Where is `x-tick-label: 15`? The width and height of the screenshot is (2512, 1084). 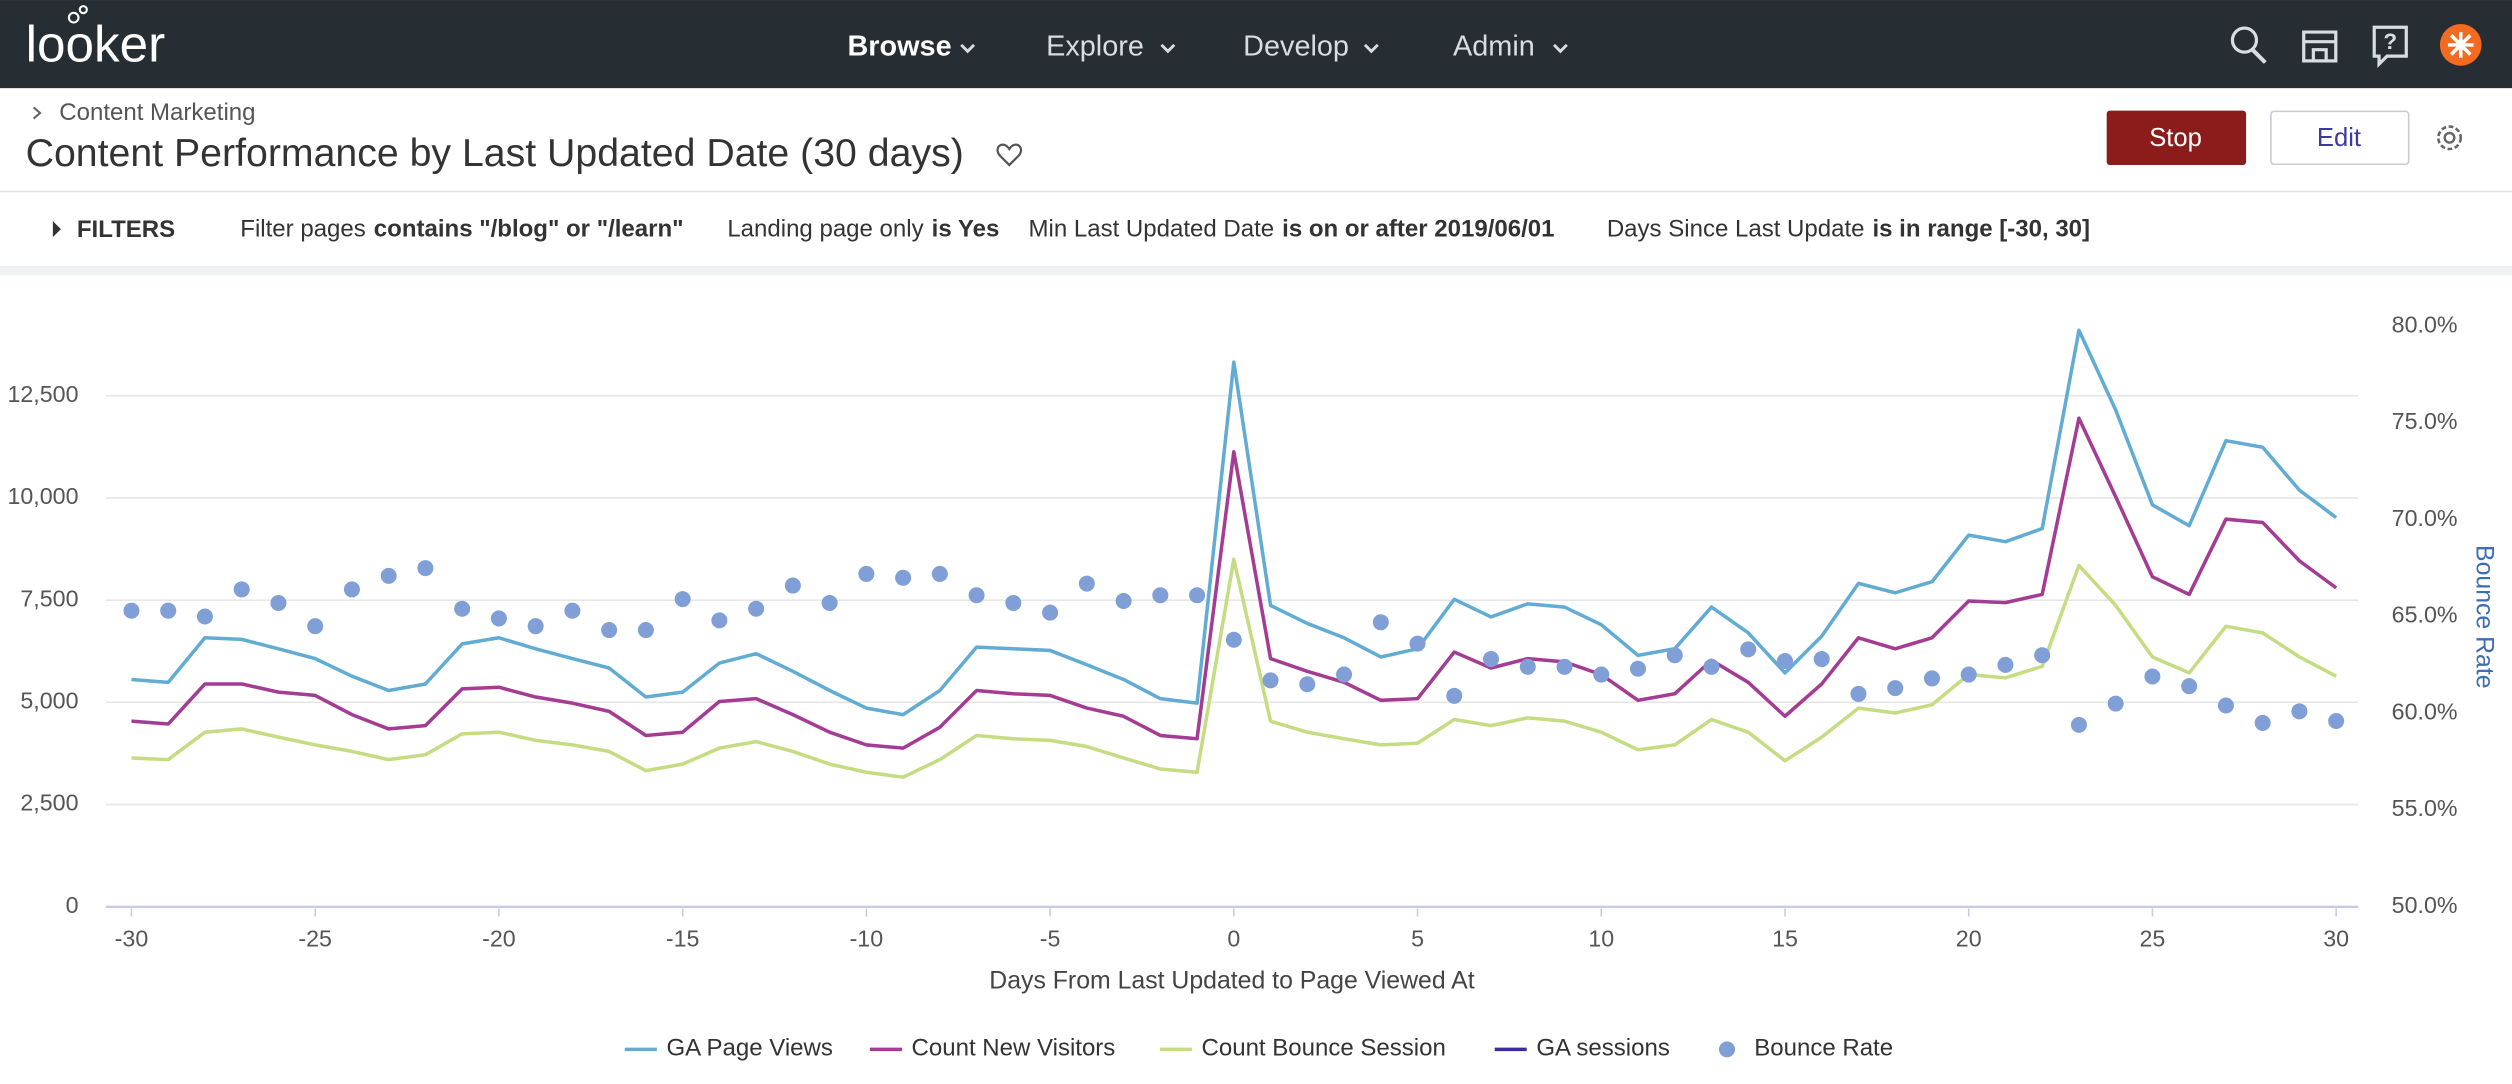
x-tick-label: 15 is located at coordinates (1785, 939).